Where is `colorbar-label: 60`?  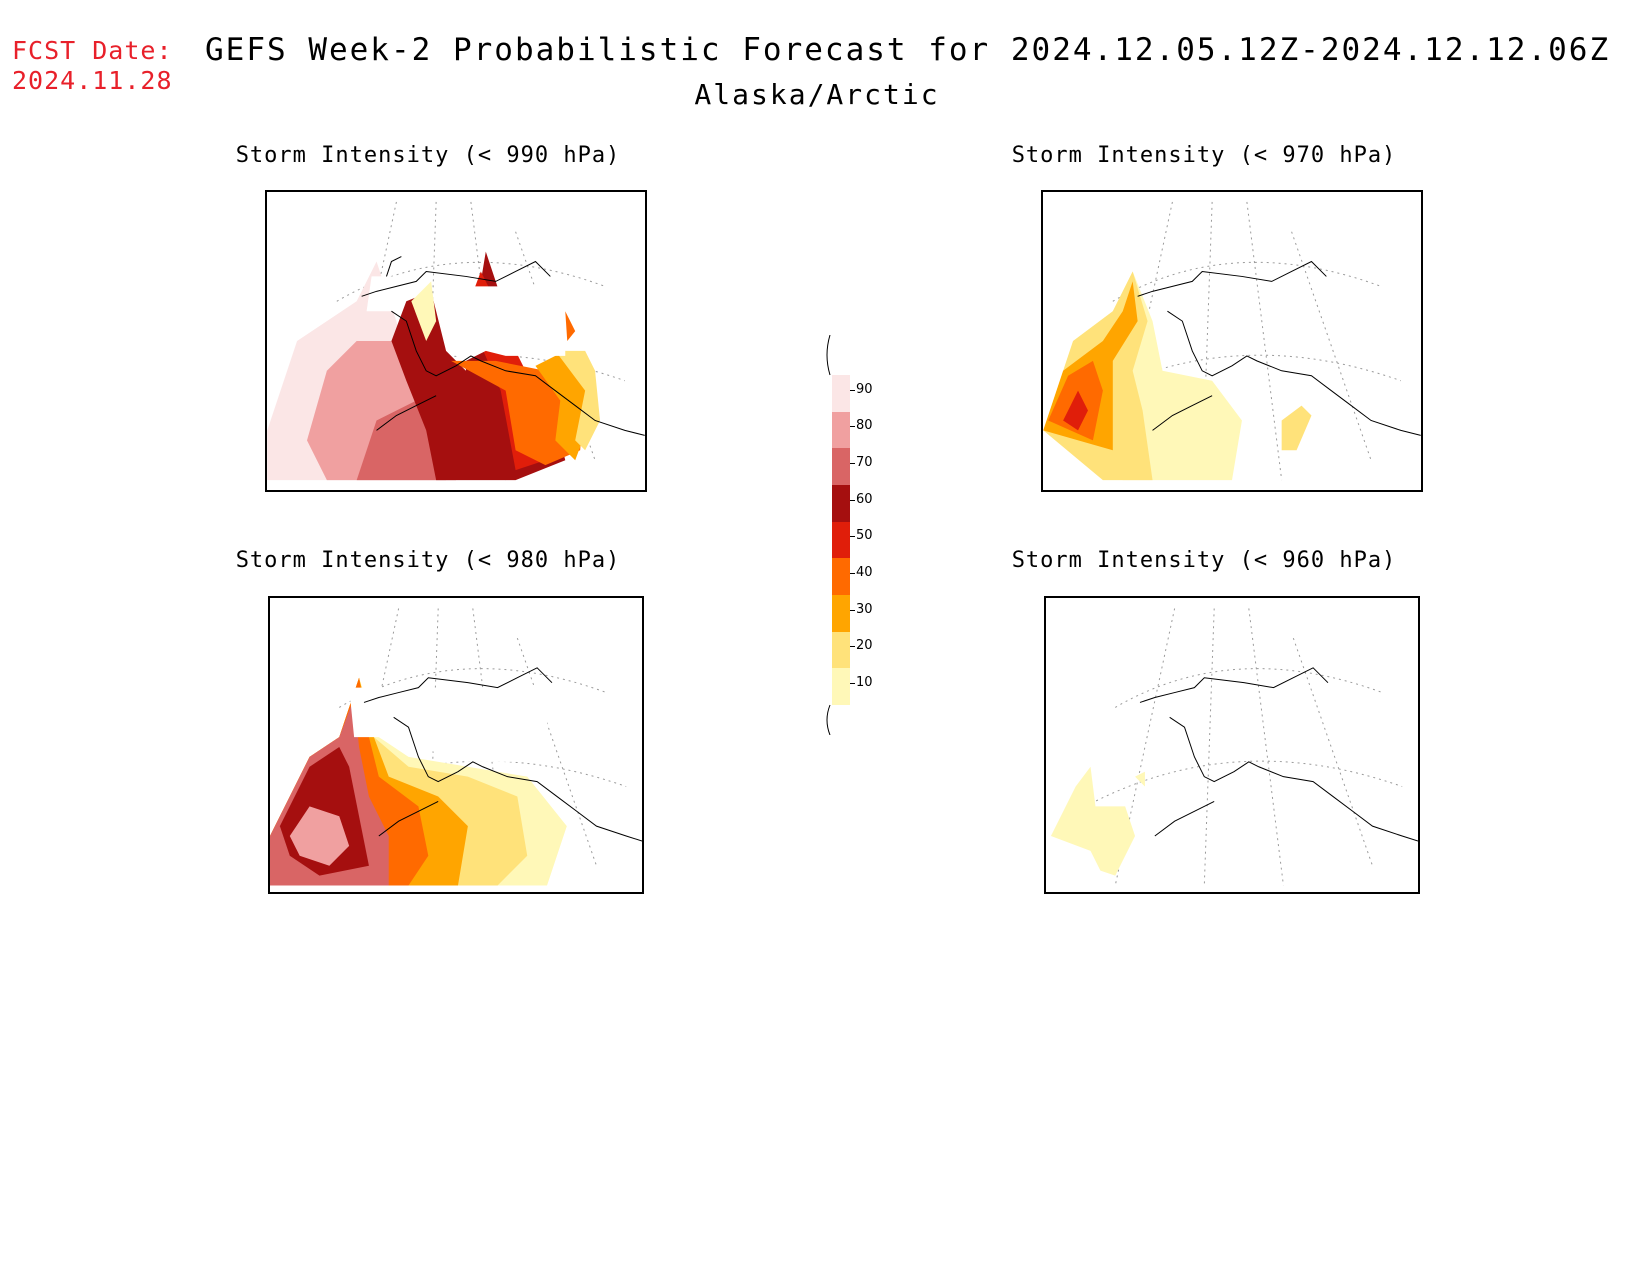 colorbar-label: 60 is located at coordinates (864, 499).